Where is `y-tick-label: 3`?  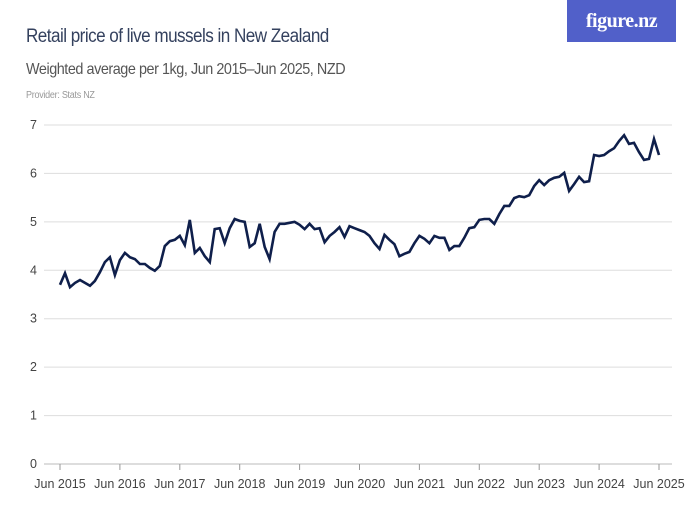 y-tick-label: 3 is located at coordinates (33, 319).